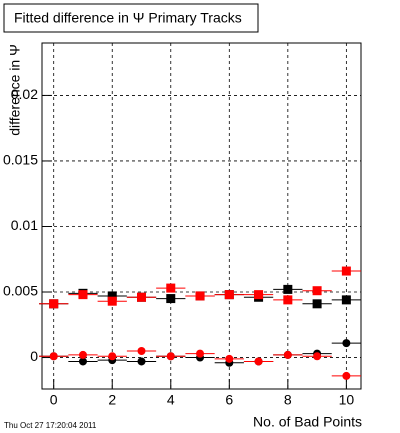  What do you see at coordinates (20, 160) in the screenshot?
I see `y-tick-label: 0.015` at bounding box center [20, 160].